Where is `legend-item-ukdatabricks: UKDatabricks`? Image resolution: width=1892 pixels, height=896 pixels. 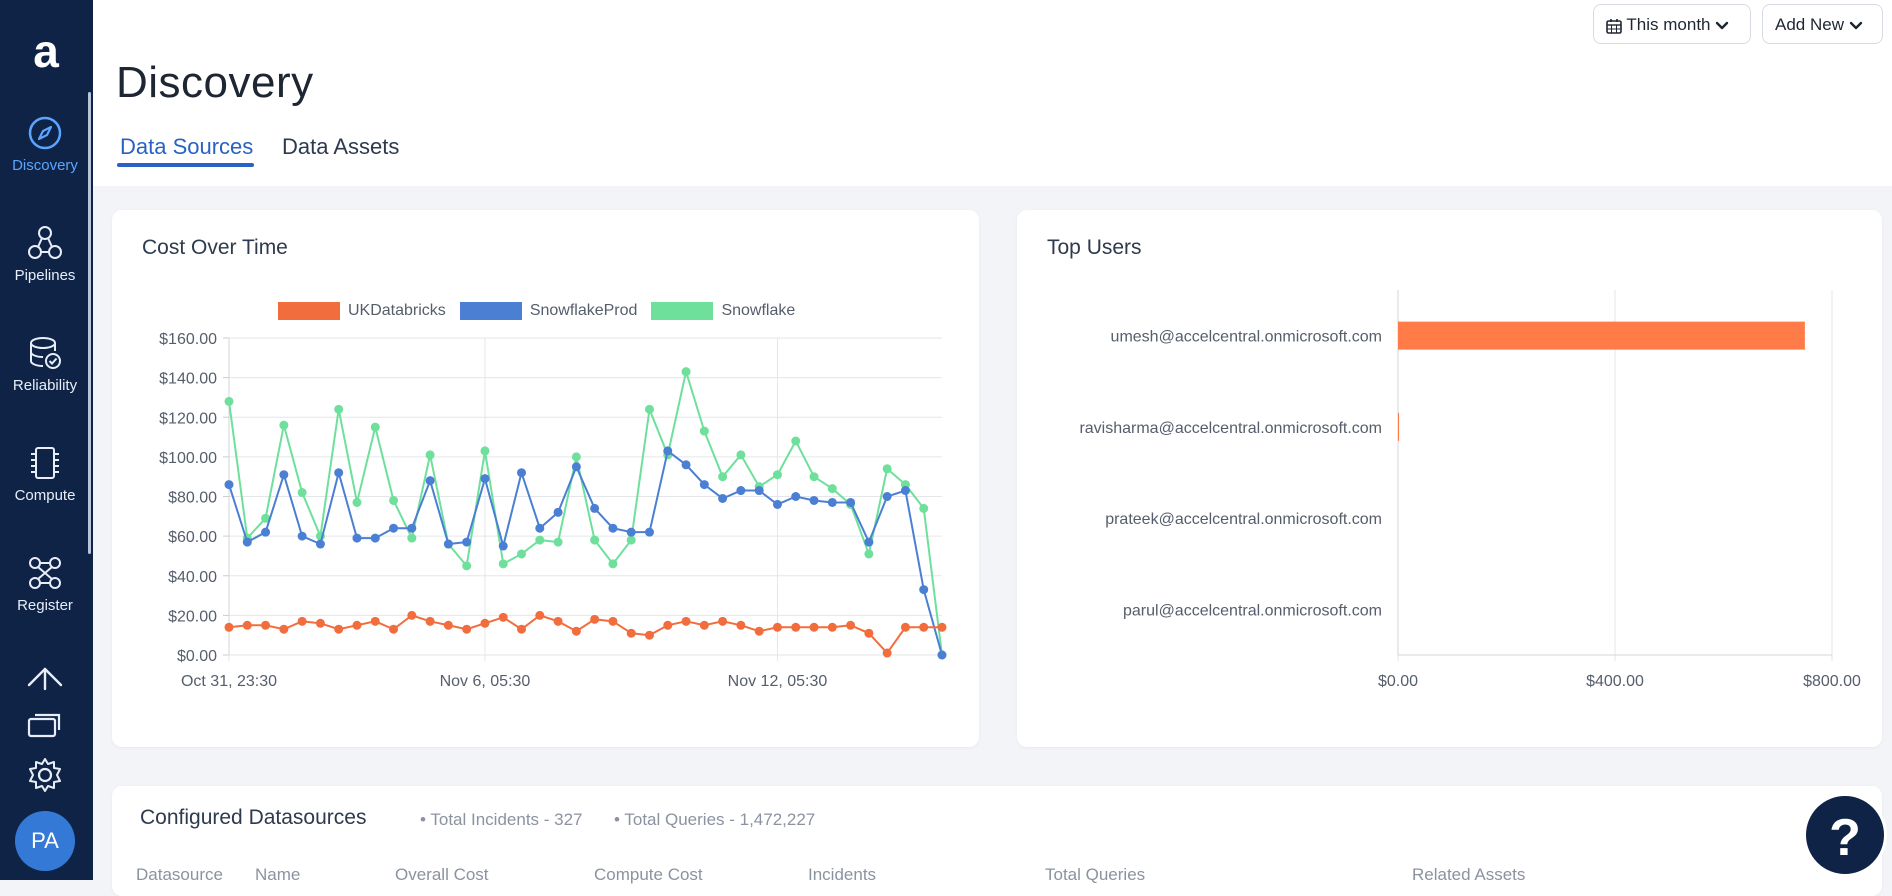
legend-item-ukdatabricks: UKDatabricks is located at coordinates (362, 311).